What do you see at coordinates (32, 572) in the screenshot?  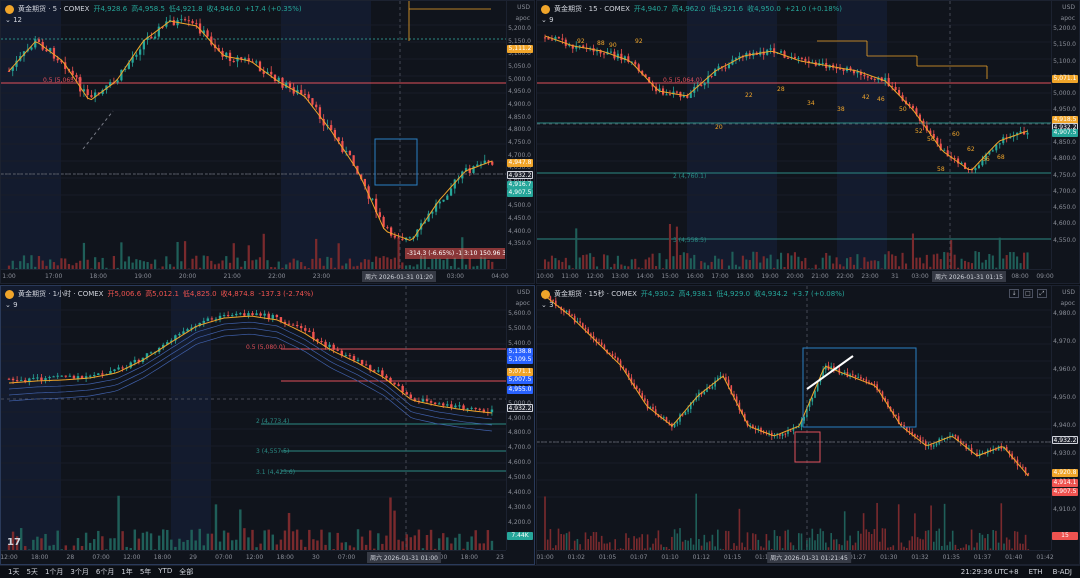 I see `timeframe-1: 5天` at bounding box center [32, 572].